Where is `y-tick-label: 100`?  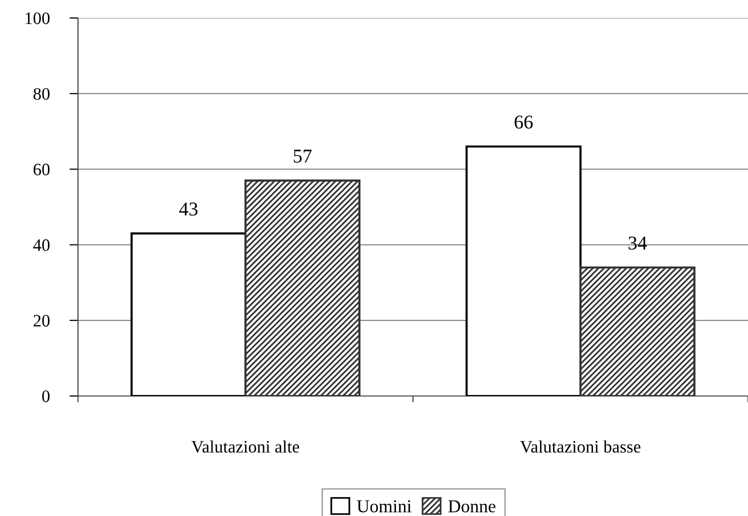 y-tick-label: 100 is located at coordinates (38, 18).